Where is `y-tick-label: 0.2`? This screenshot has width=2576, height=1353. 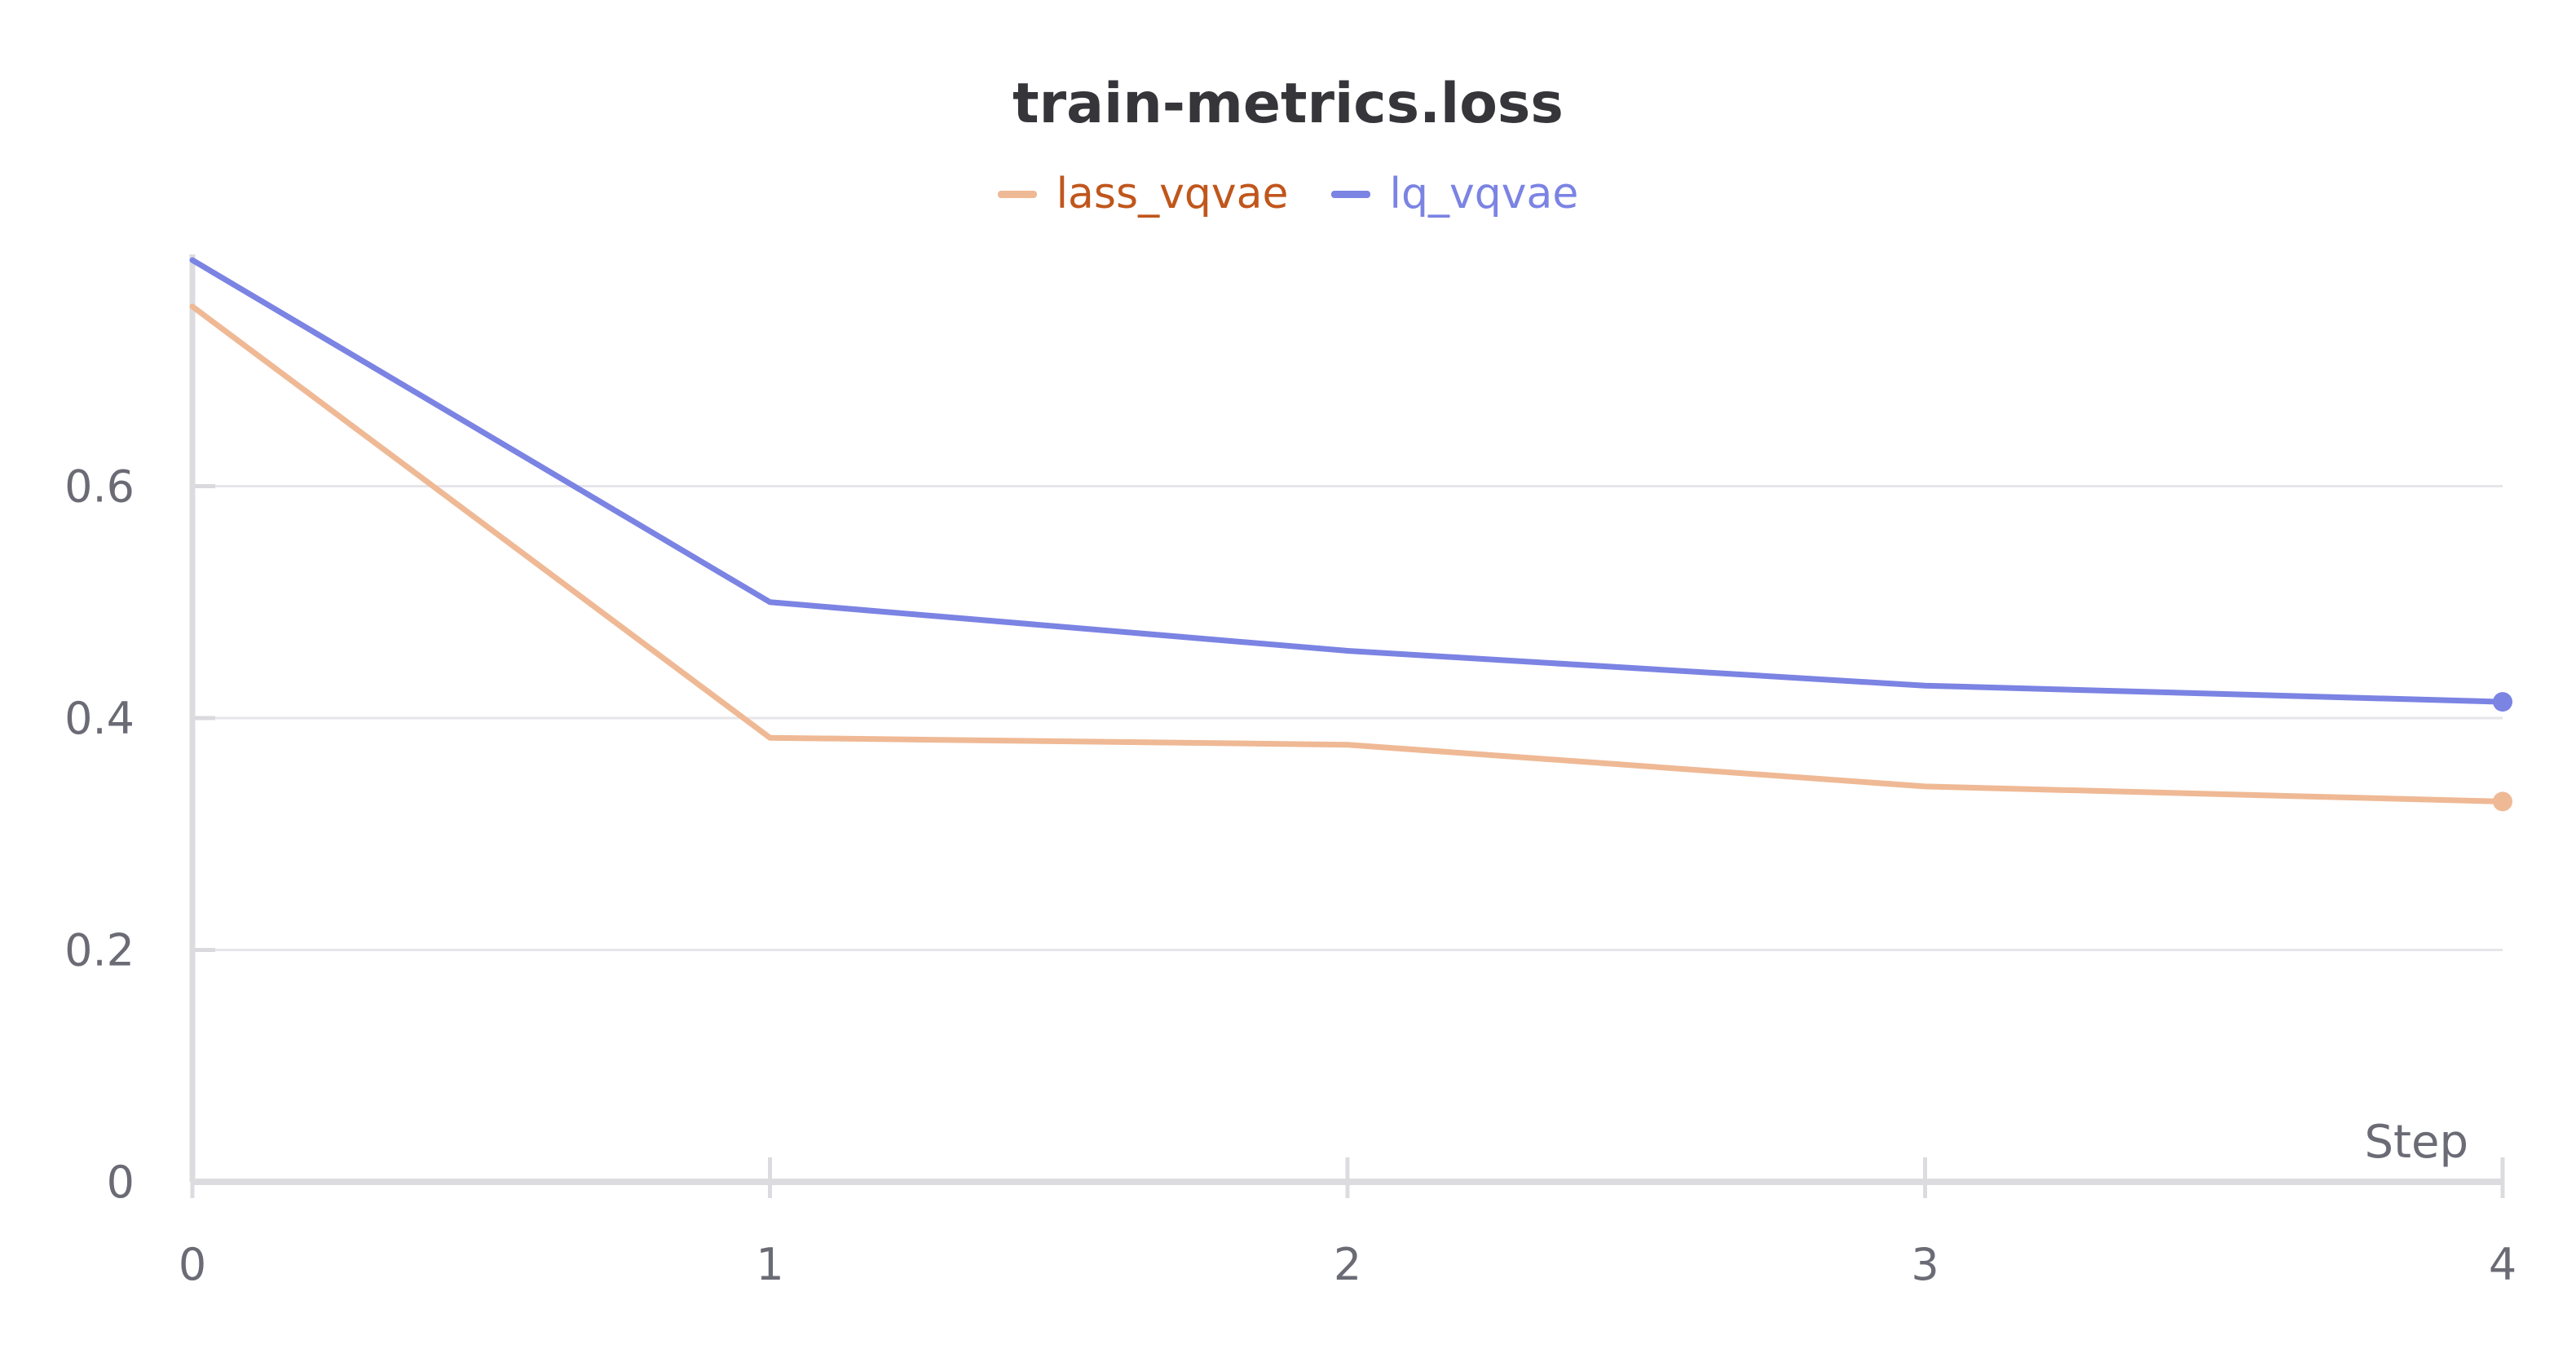 y-tick-label: 0.2 is located at coordinates (99, 950).